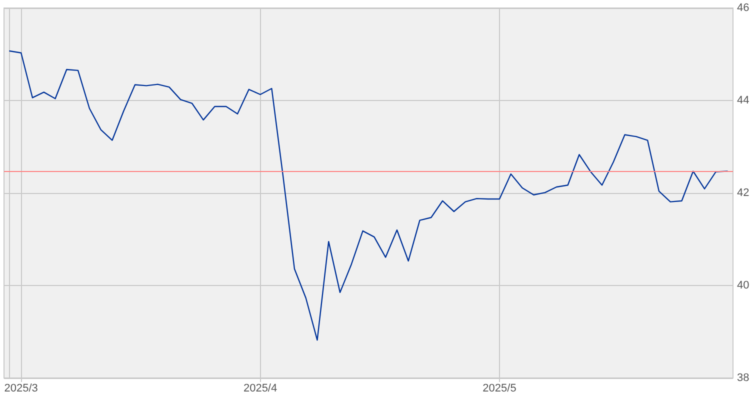 The height and width of the screenshot is (400, 755). What do you see at coordinates (21, 388) in the screenshot?
I see `x-tick-label: 2025/3` at bounding box center [21, 388].